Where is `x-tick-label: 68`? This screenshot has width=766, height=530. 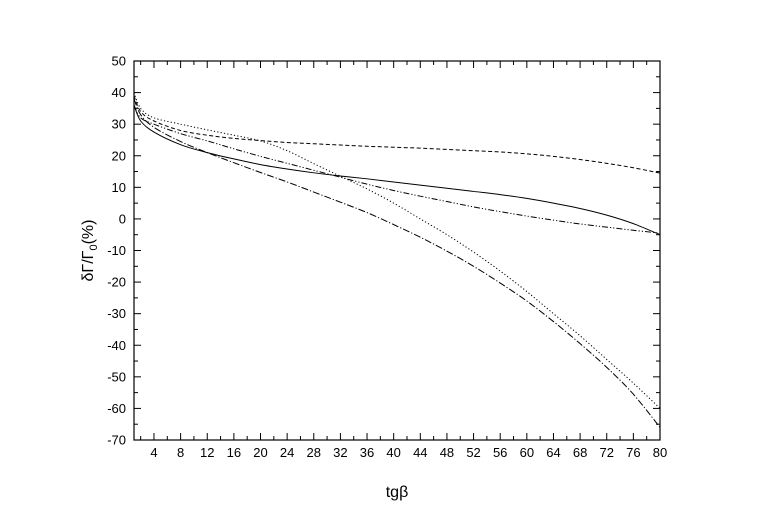 x-tick-label: 68 is located at coordinates (580, 452).